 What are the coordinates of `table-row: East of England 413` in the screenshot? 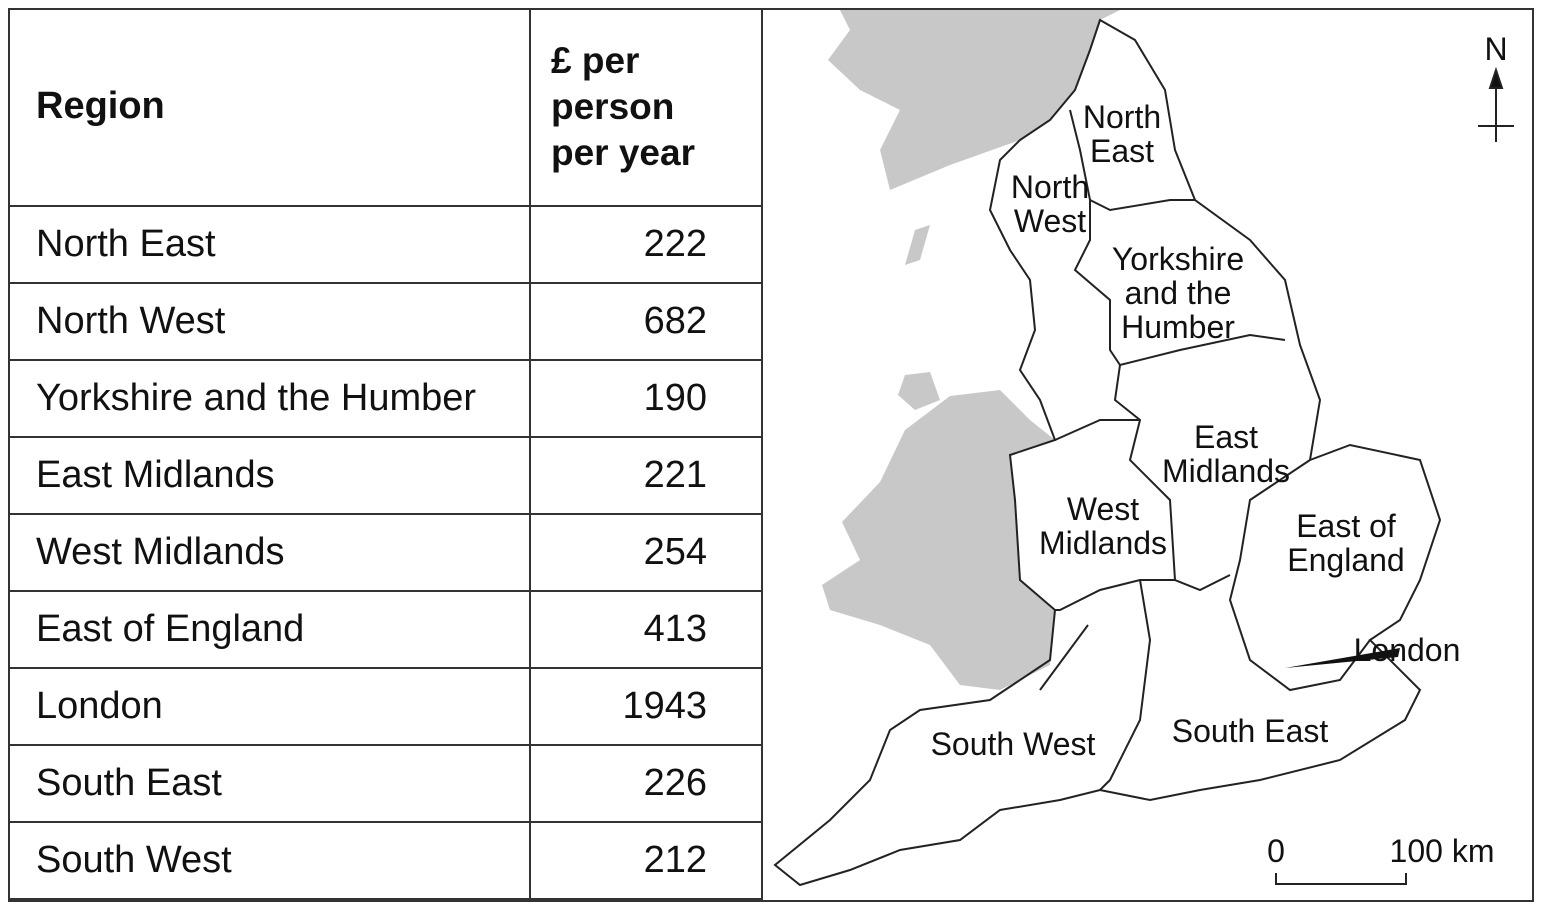 It's located at (385, 629).